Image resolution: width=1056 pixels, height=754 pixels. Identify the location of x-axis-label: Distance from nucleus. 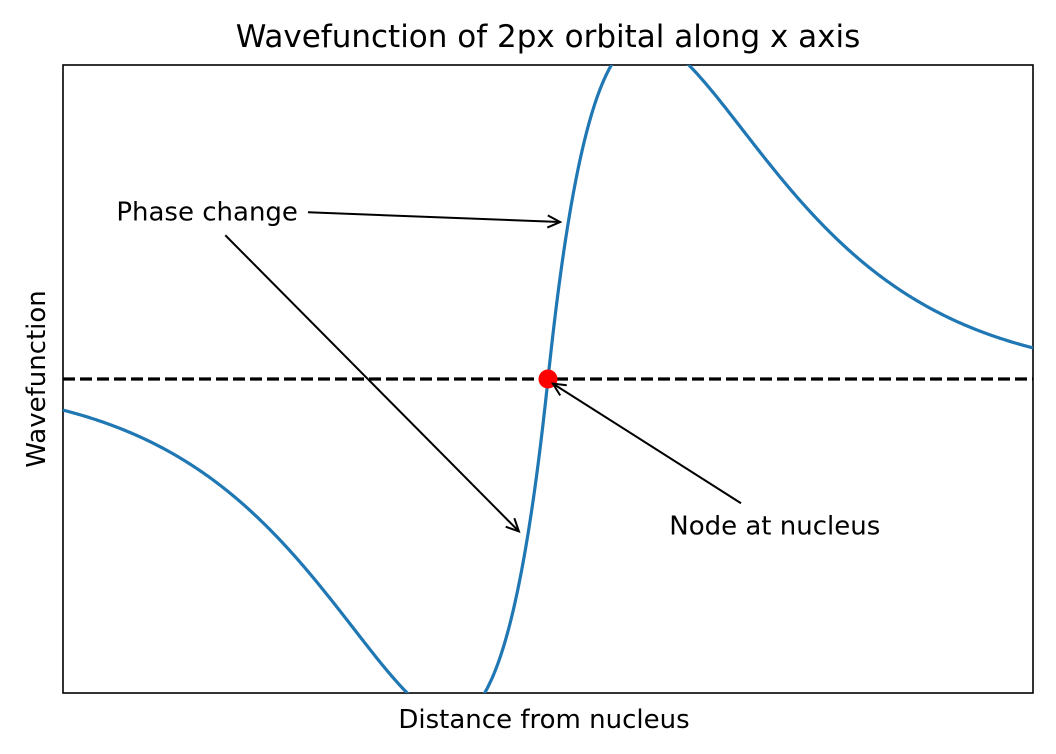
(543, 720).